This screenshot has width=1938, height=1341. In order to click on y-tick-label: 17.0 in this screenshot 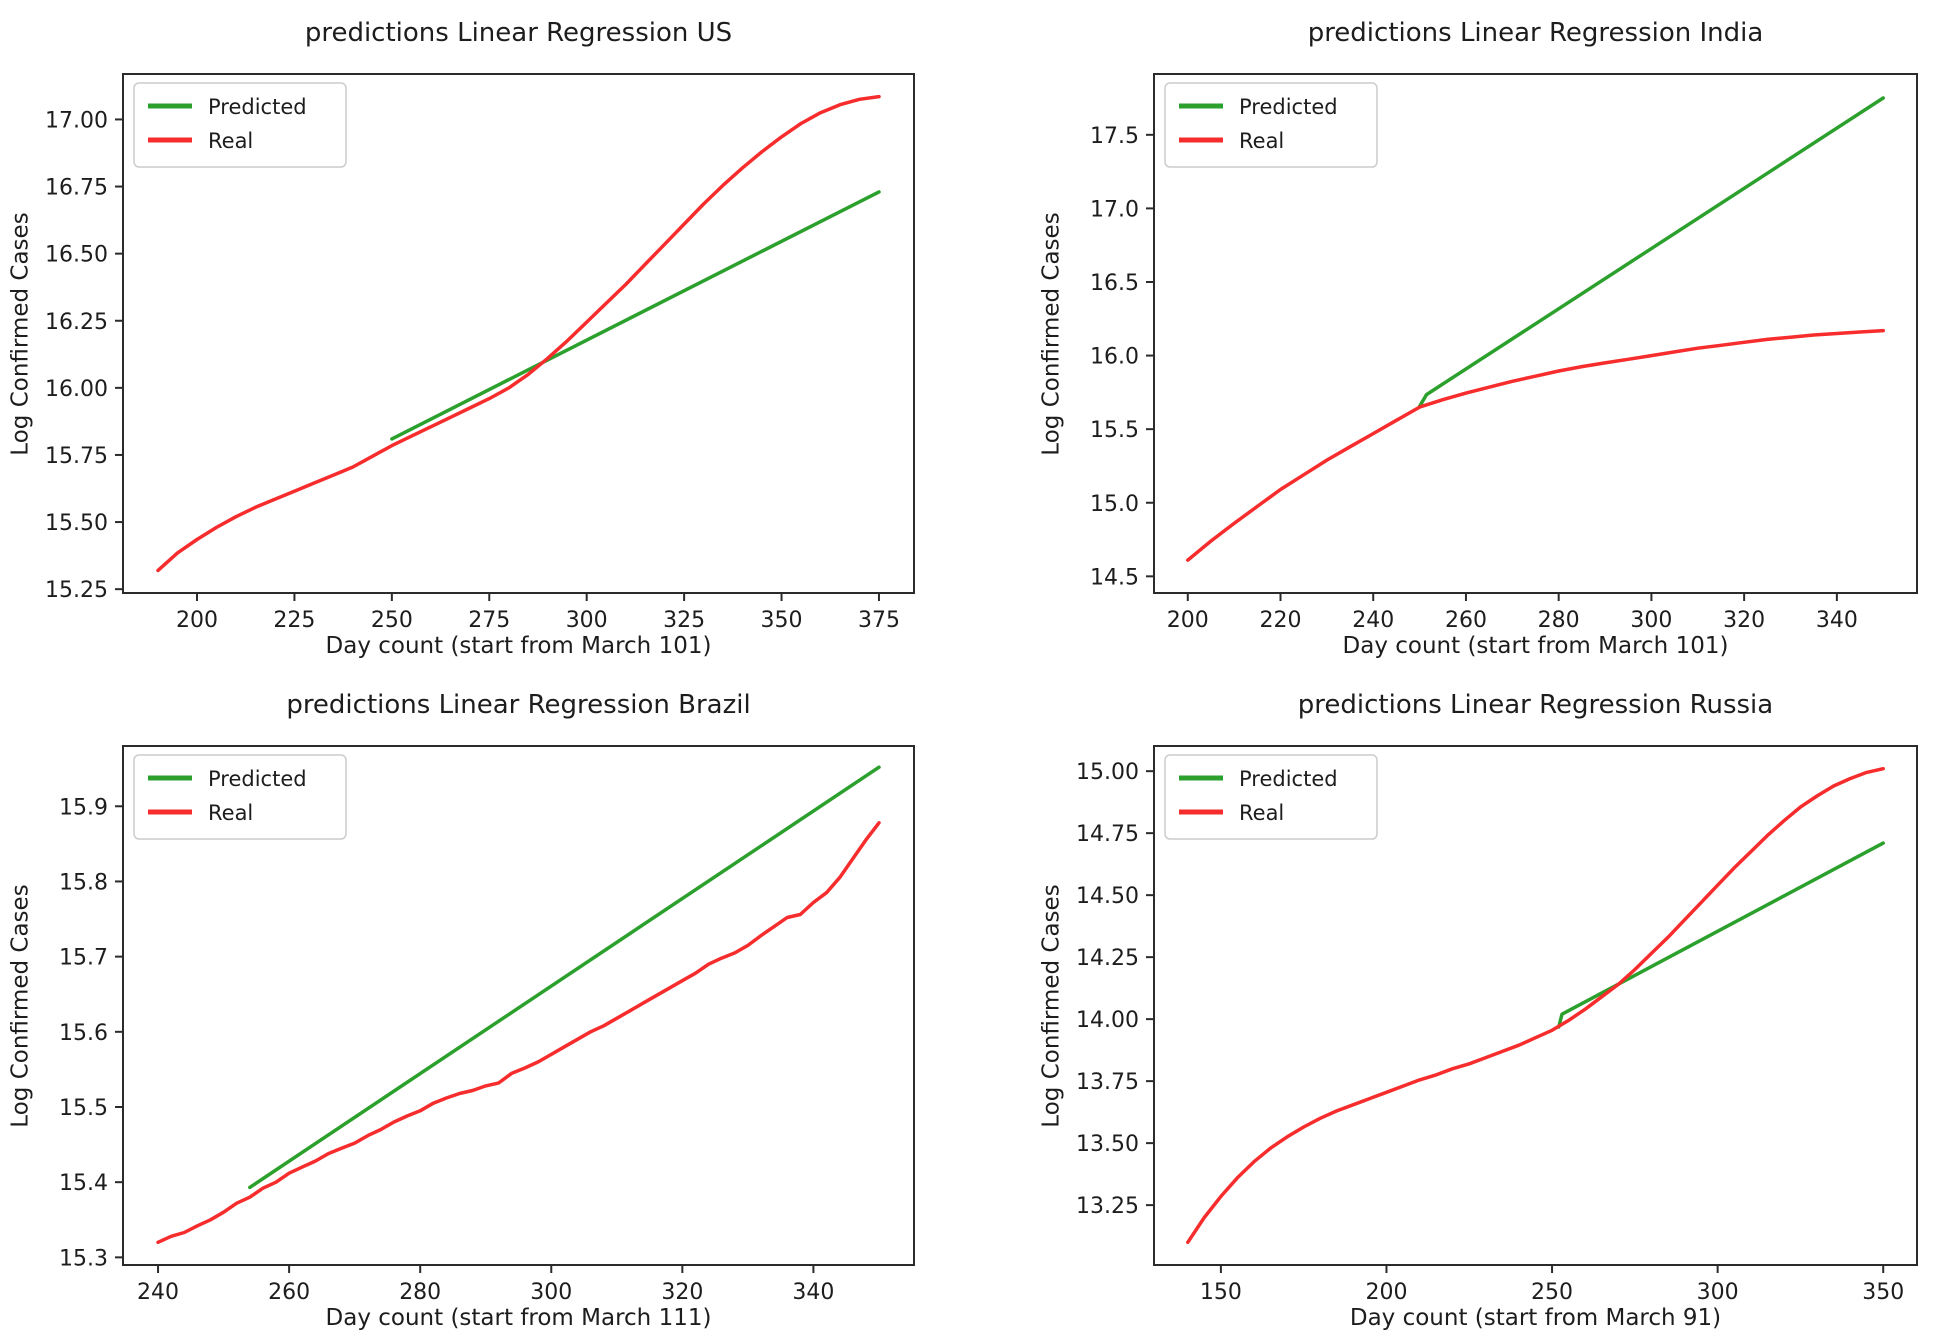, I will do `click(1114, 209)`.